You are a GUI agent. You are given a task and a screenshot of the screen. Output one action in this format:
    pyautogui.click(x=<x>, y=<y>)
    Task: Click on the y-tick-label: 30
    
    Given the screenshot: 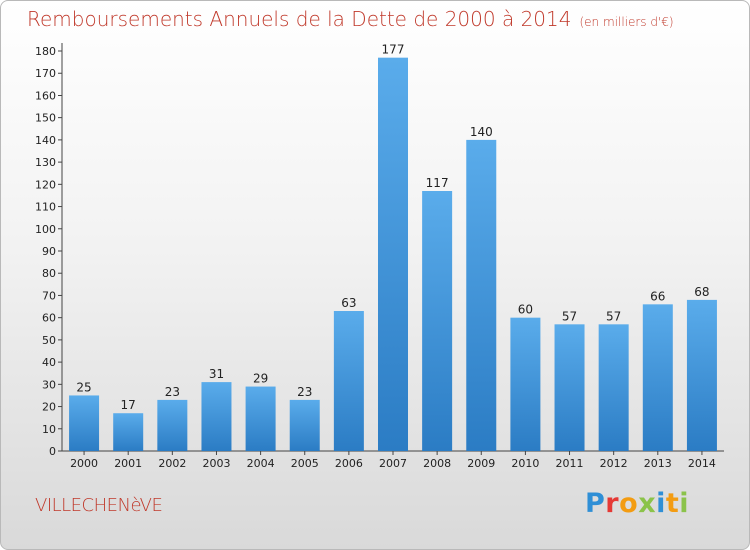 What is the action you would take?
    pyautogui.click(x=49, y=384)
    